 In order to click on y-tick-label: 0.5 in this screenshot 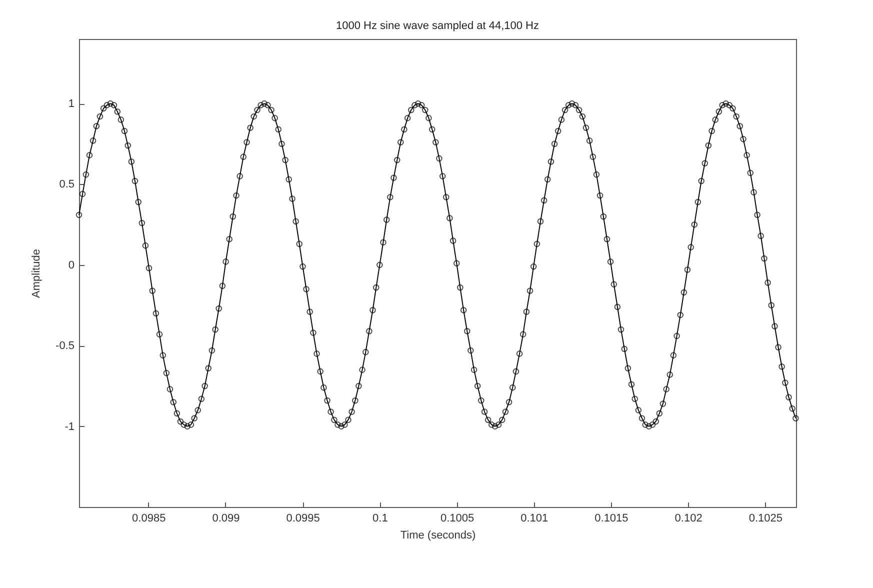, I will do `click(66, 184)`.